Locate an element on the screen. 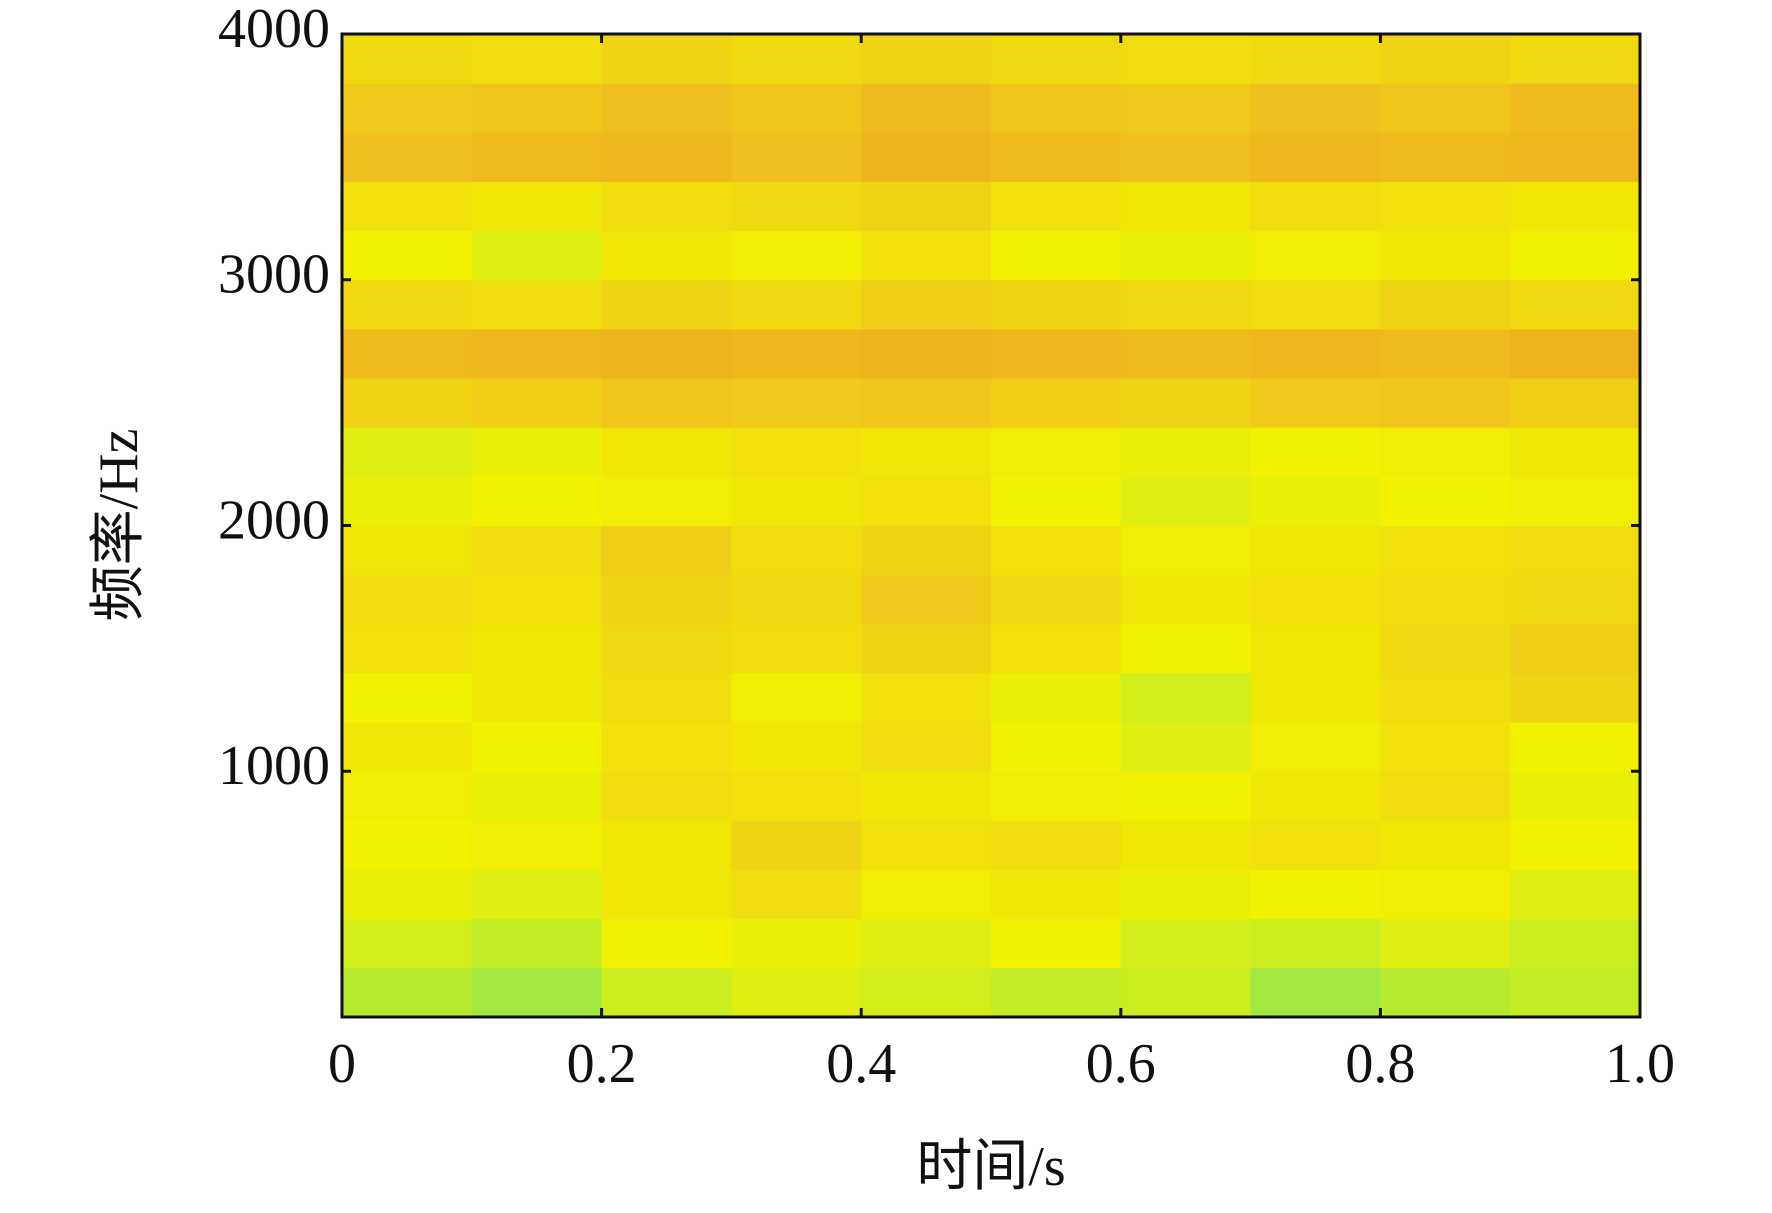  x-tick-label: 0.6 is located at coordinates (1121, 1064).